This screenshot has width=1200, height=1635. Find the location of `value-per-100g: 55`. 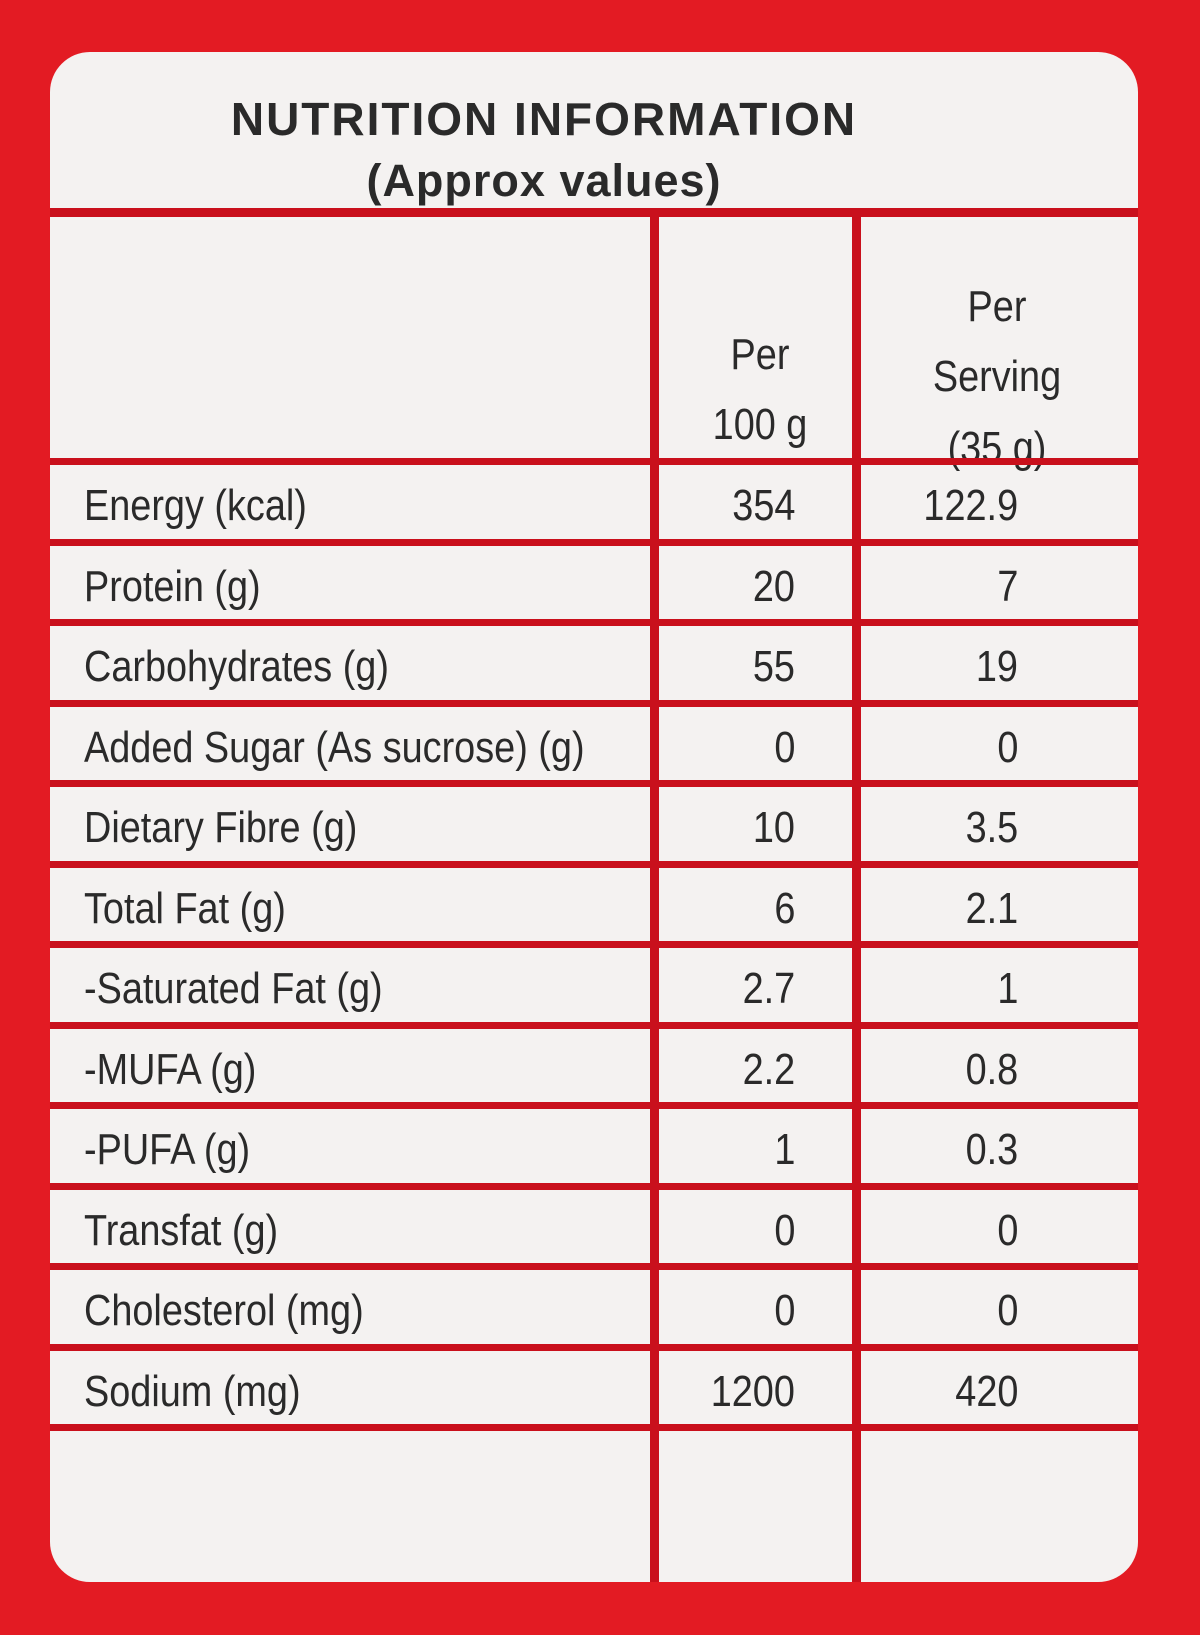

value-per-100g: 55 is located at coordinates (773, 667).